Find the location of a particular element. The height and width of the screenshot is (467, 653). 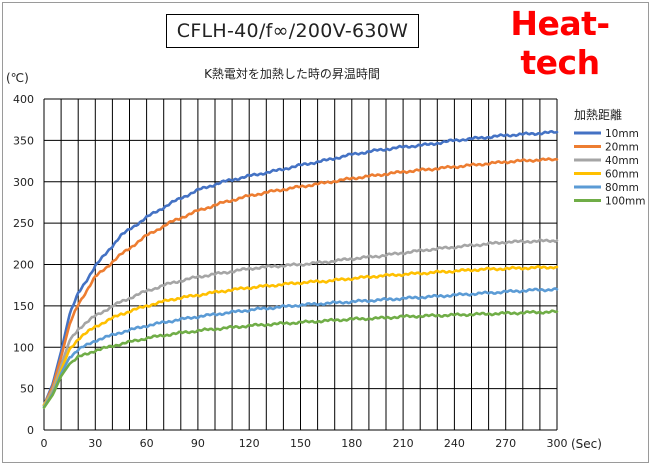

legend-label: 20mm is located at coordinates (622, 148).